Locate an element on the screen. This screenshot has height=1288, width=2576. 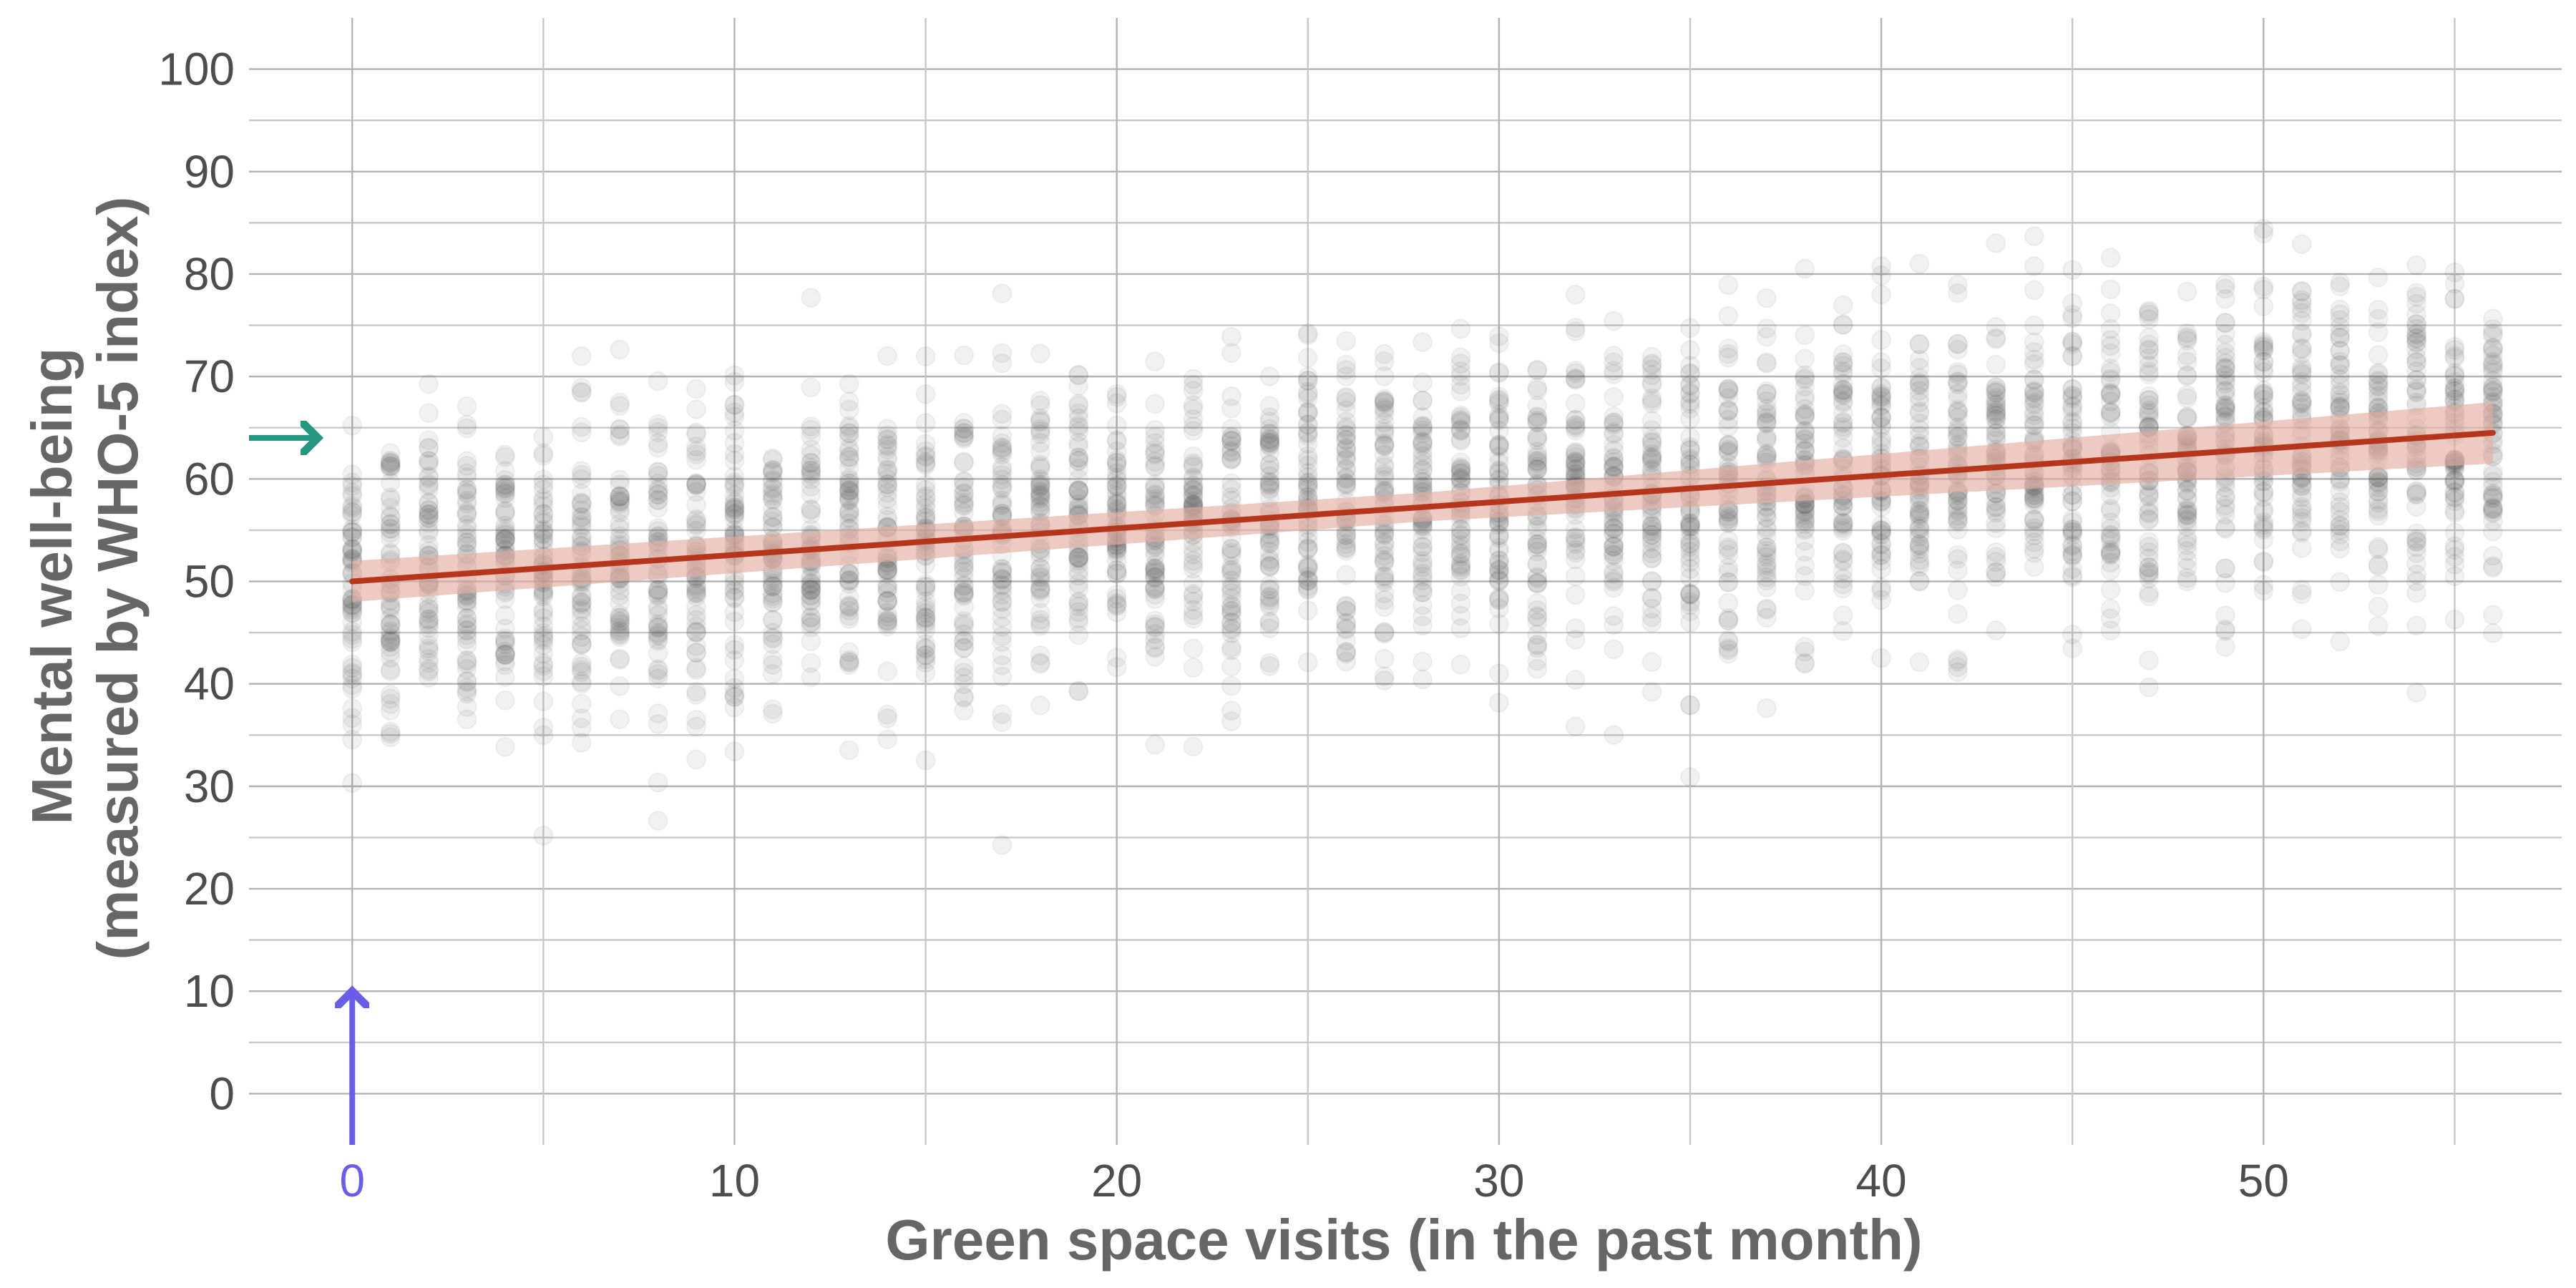
y-axis-title-line-1: Mental well-being is located at coordinates (52, 586).